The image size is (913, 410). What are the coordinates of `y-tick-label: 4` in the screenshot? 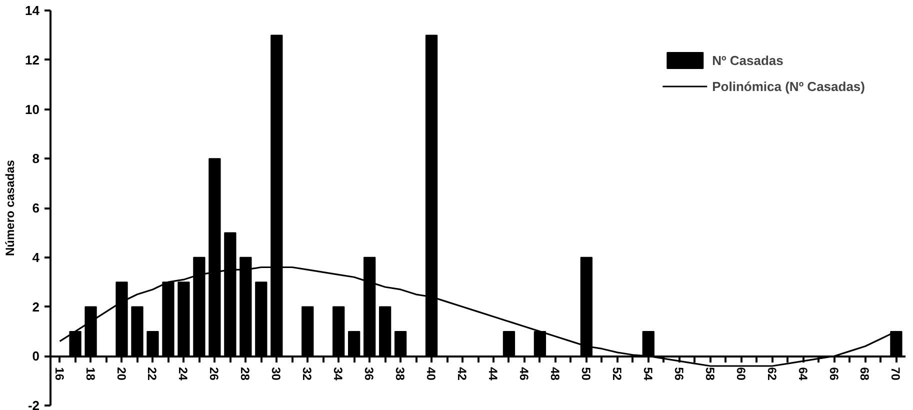 It's located at (36, 257).